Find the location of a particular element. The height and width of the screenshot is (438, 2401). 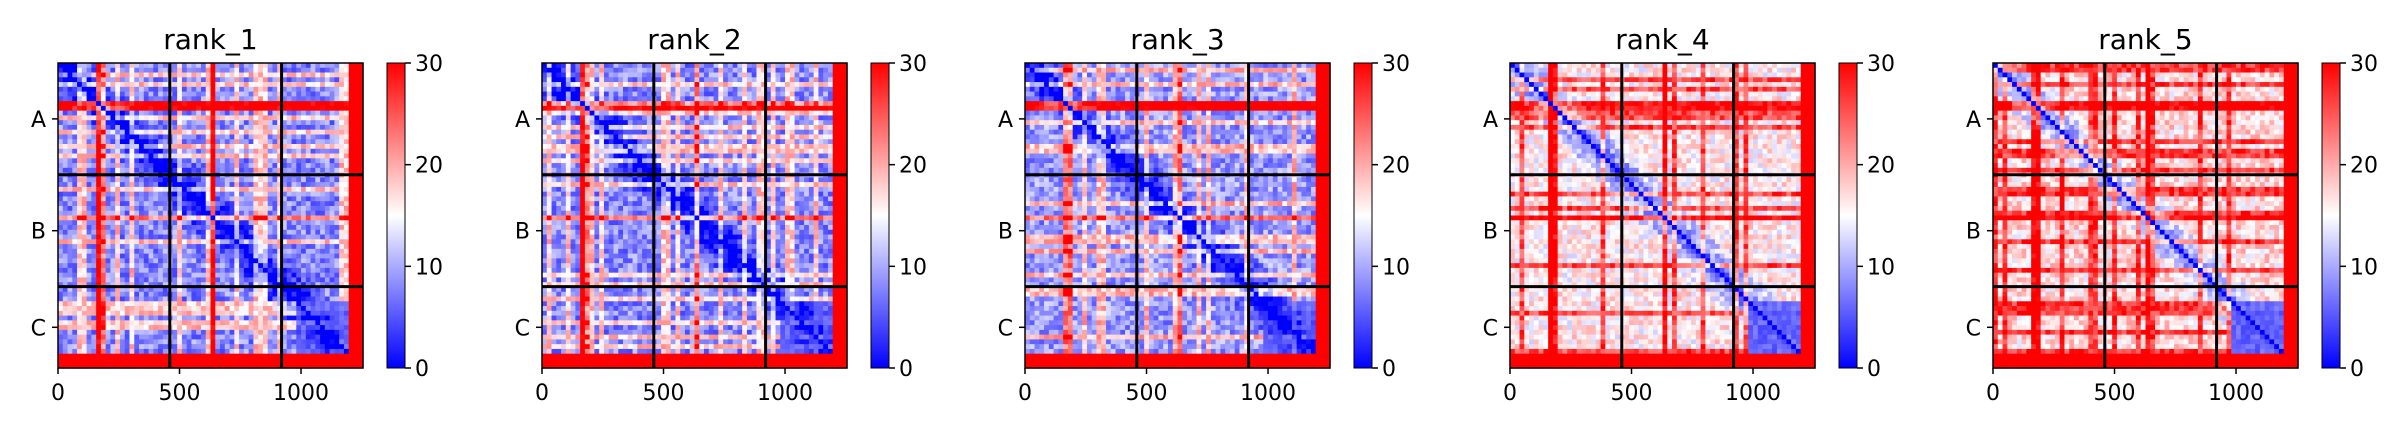

y-tick-label: A is located at coordinates (38, 120).